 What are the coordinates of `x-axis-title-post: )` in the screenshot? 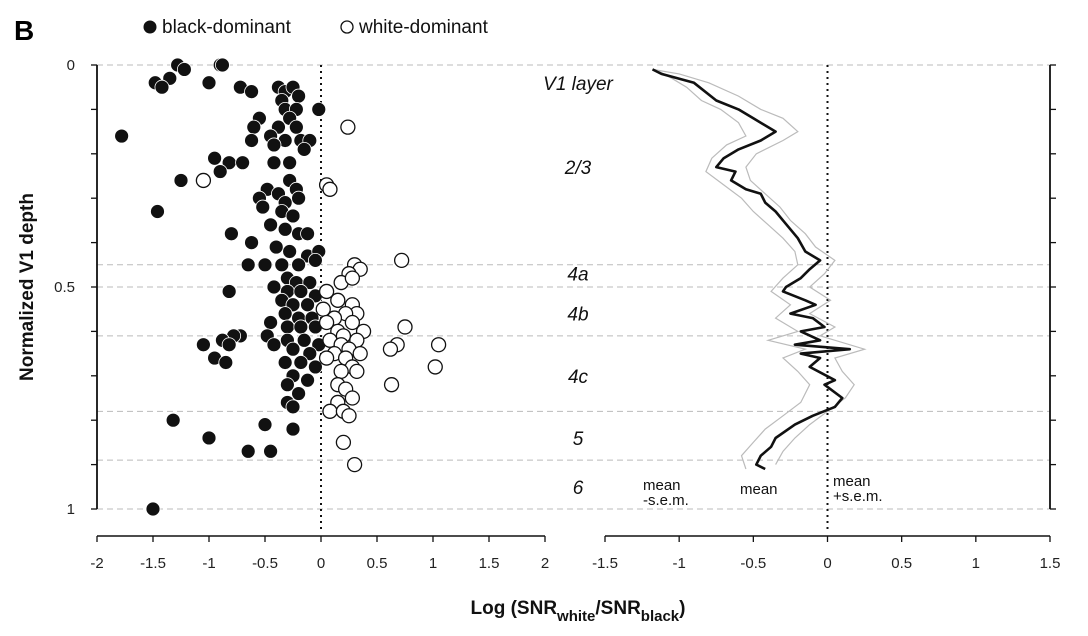 It's located at (682, 608).